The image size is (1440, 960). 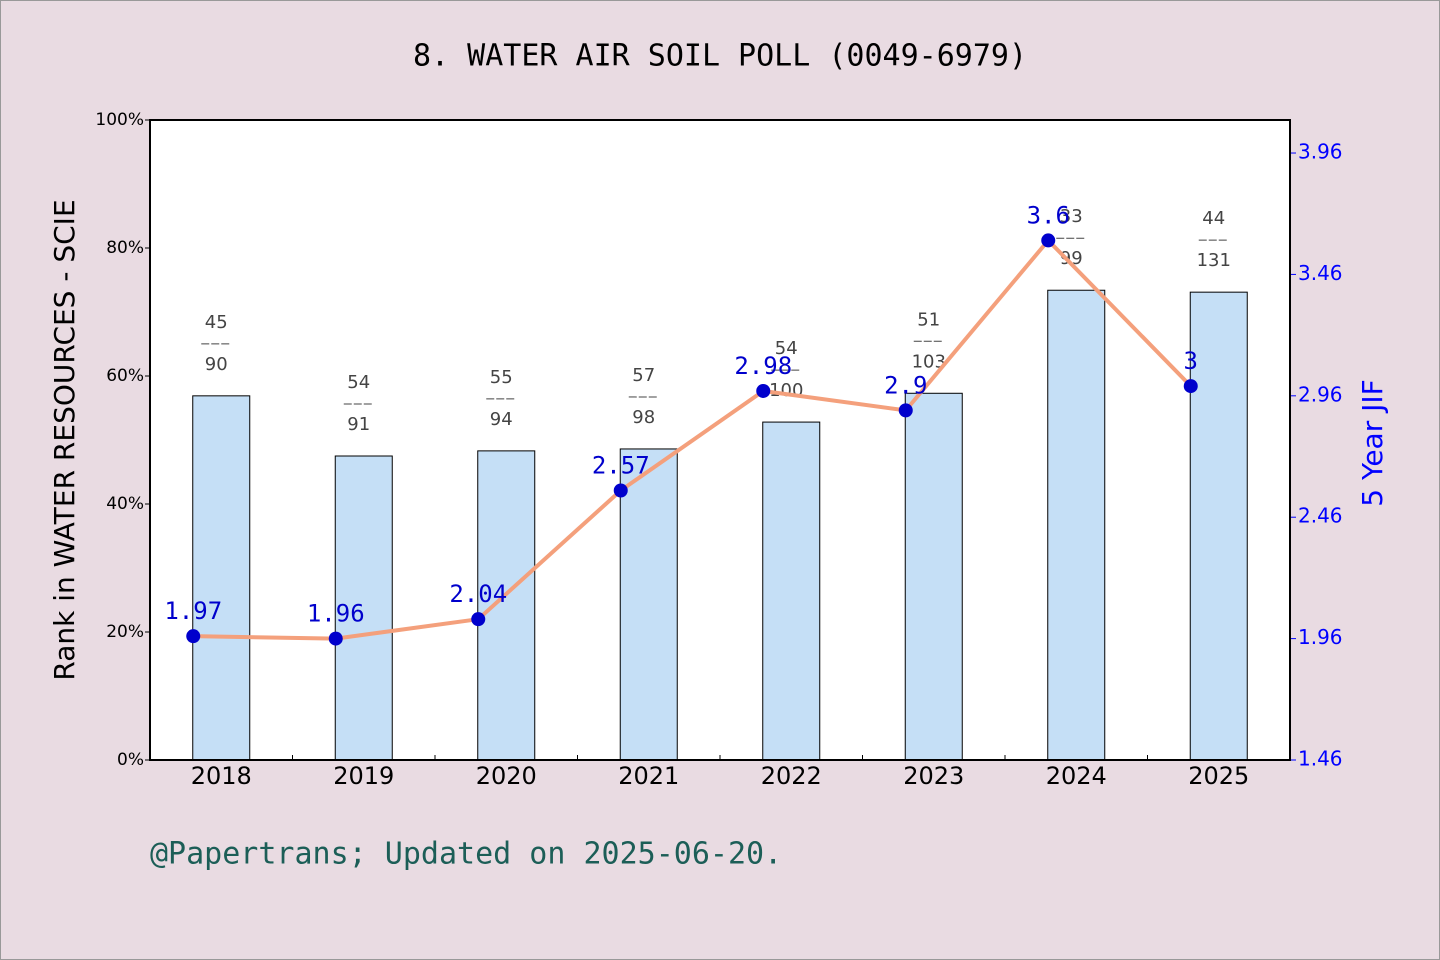 I want to click on total-label: 91, so click(x=358, y=424).